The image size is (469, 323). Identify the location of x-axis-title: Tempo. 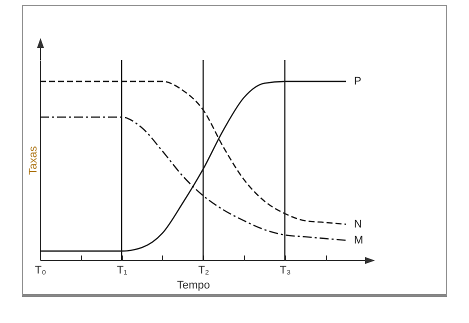
(193, 286).